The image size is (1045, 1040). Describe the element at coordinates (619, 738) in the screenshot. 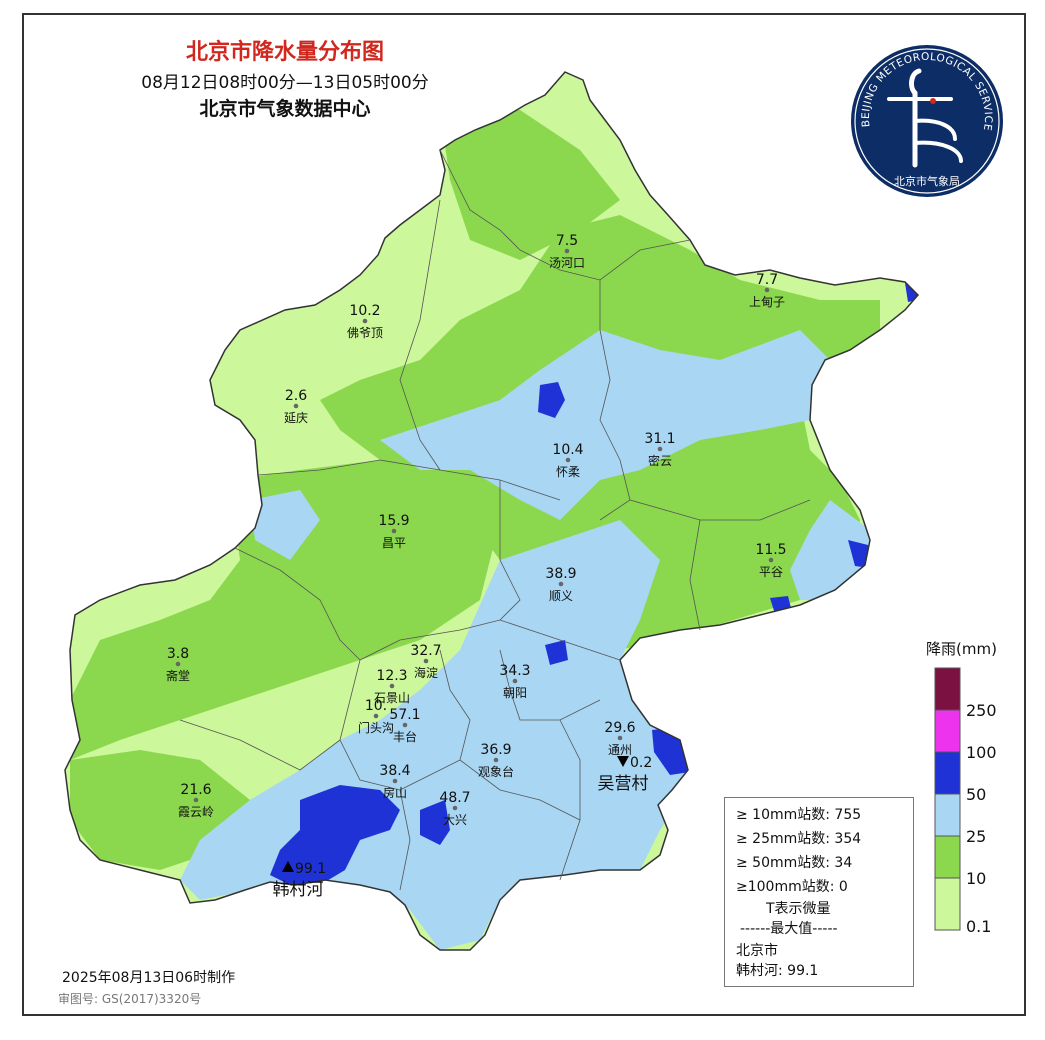

I see `station-marker: 29.6 通州` at that location.